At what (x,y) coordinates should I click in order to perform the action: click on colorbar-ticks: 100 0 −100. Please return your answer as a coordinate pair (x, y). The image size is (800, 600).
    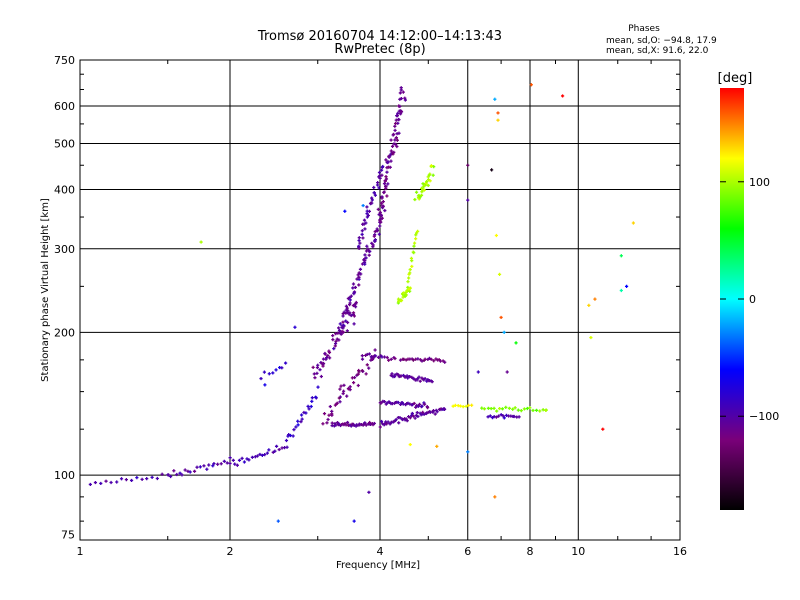
    Looking at the image, I should click on (749, 299).